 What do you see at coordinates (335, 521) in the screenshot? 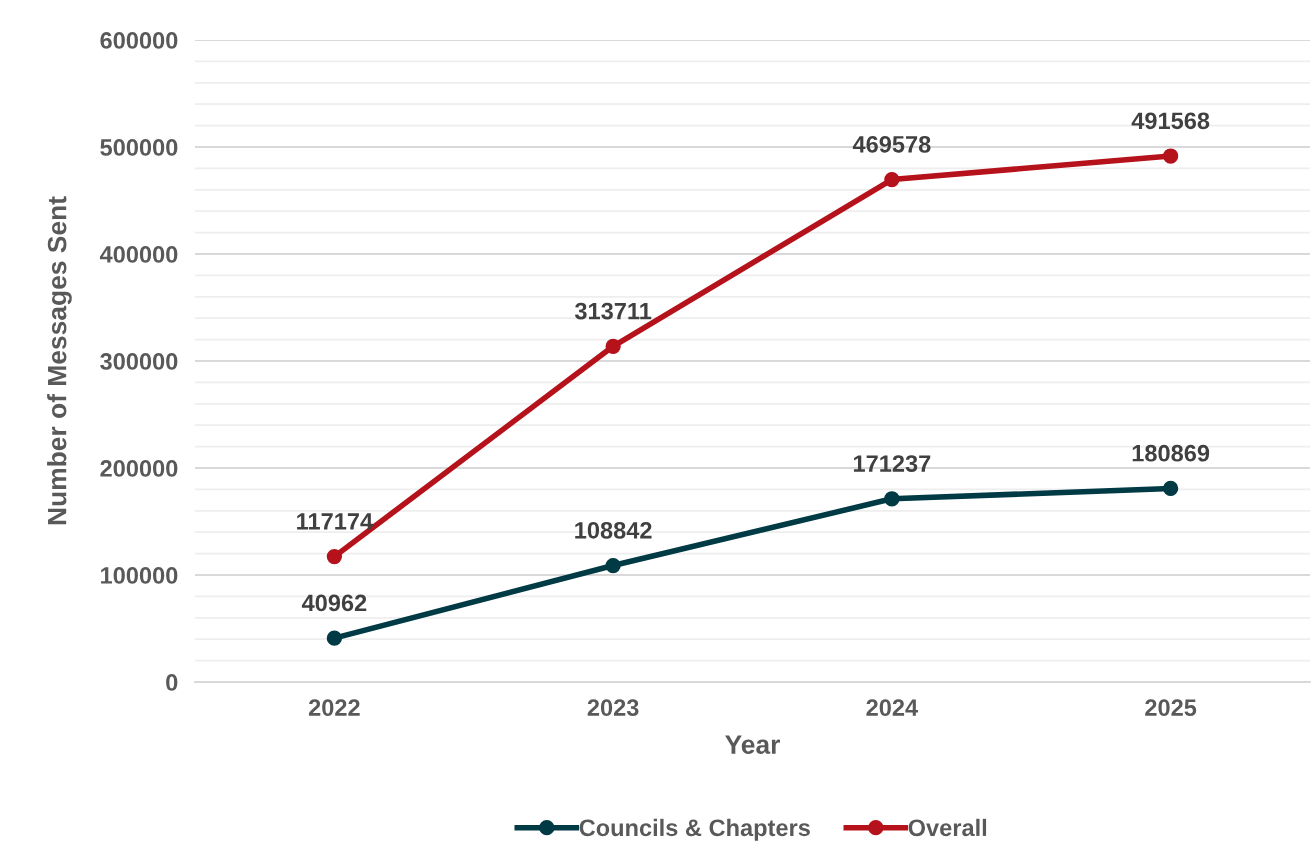
I see `data-label: 117174` at bounding box center [335, 521].